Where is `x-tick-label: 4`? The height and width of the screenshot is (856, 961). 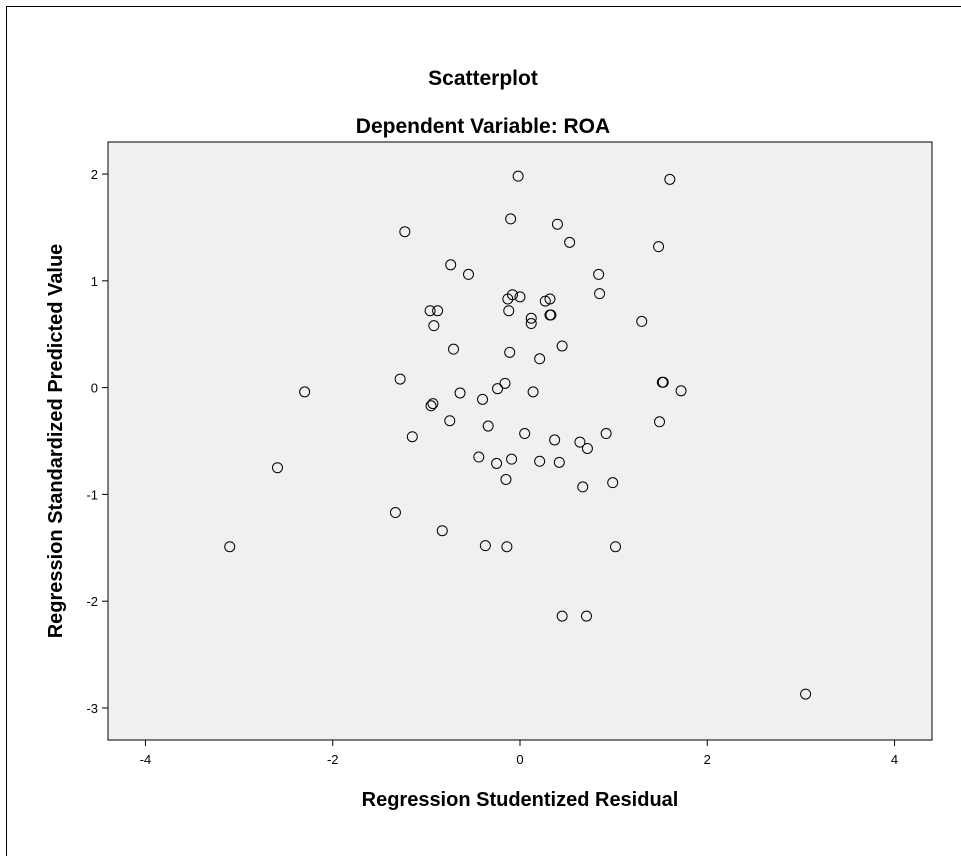
x-tick-label: 4 is located at coordinates (894, 759).